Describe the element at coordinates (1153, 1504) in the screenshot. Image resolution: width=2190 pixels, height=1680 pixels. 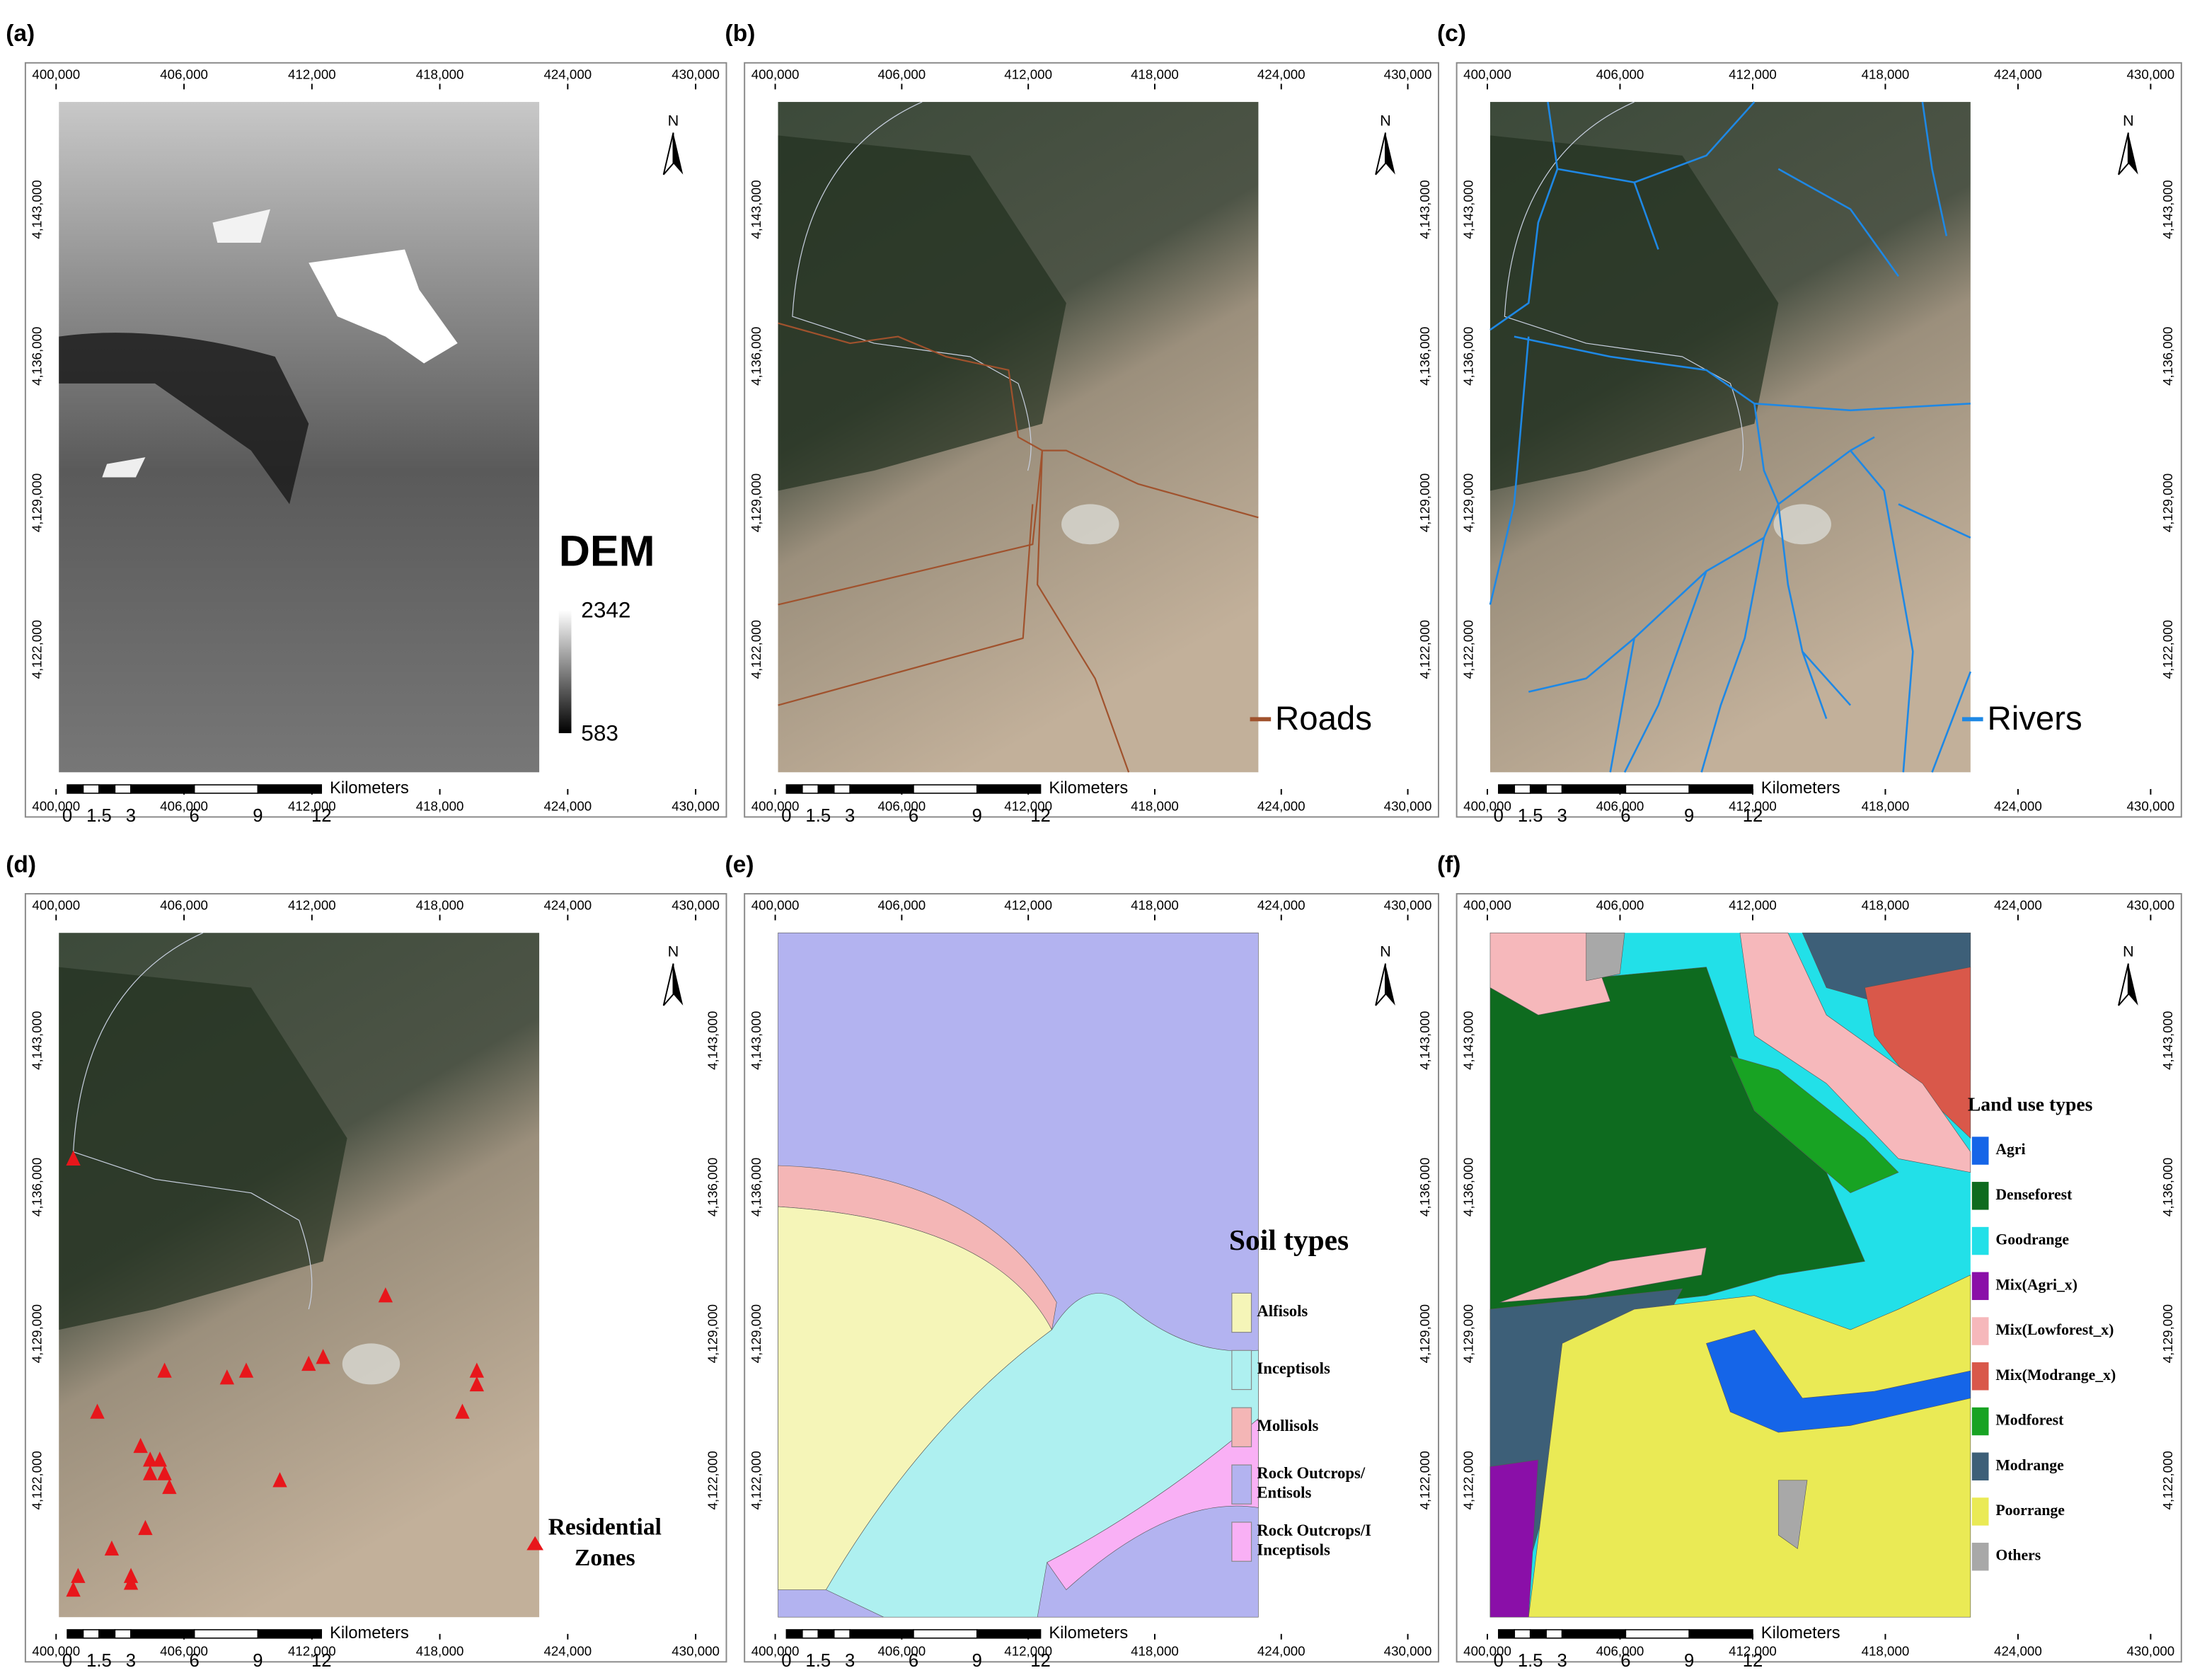
I see `soil-rock-inceptisols` at that location.